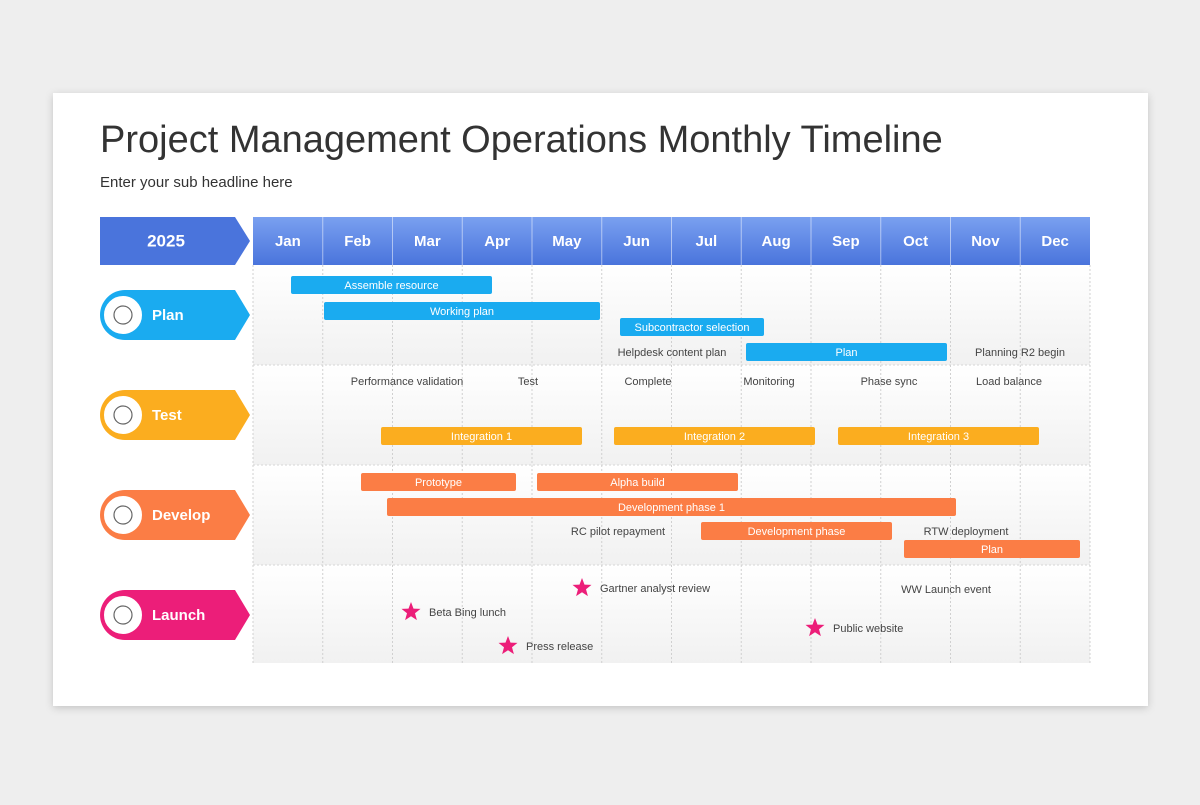 This screenshot has height=805, width=1200. I want to click on month-label: Aug, so click(776, 241).